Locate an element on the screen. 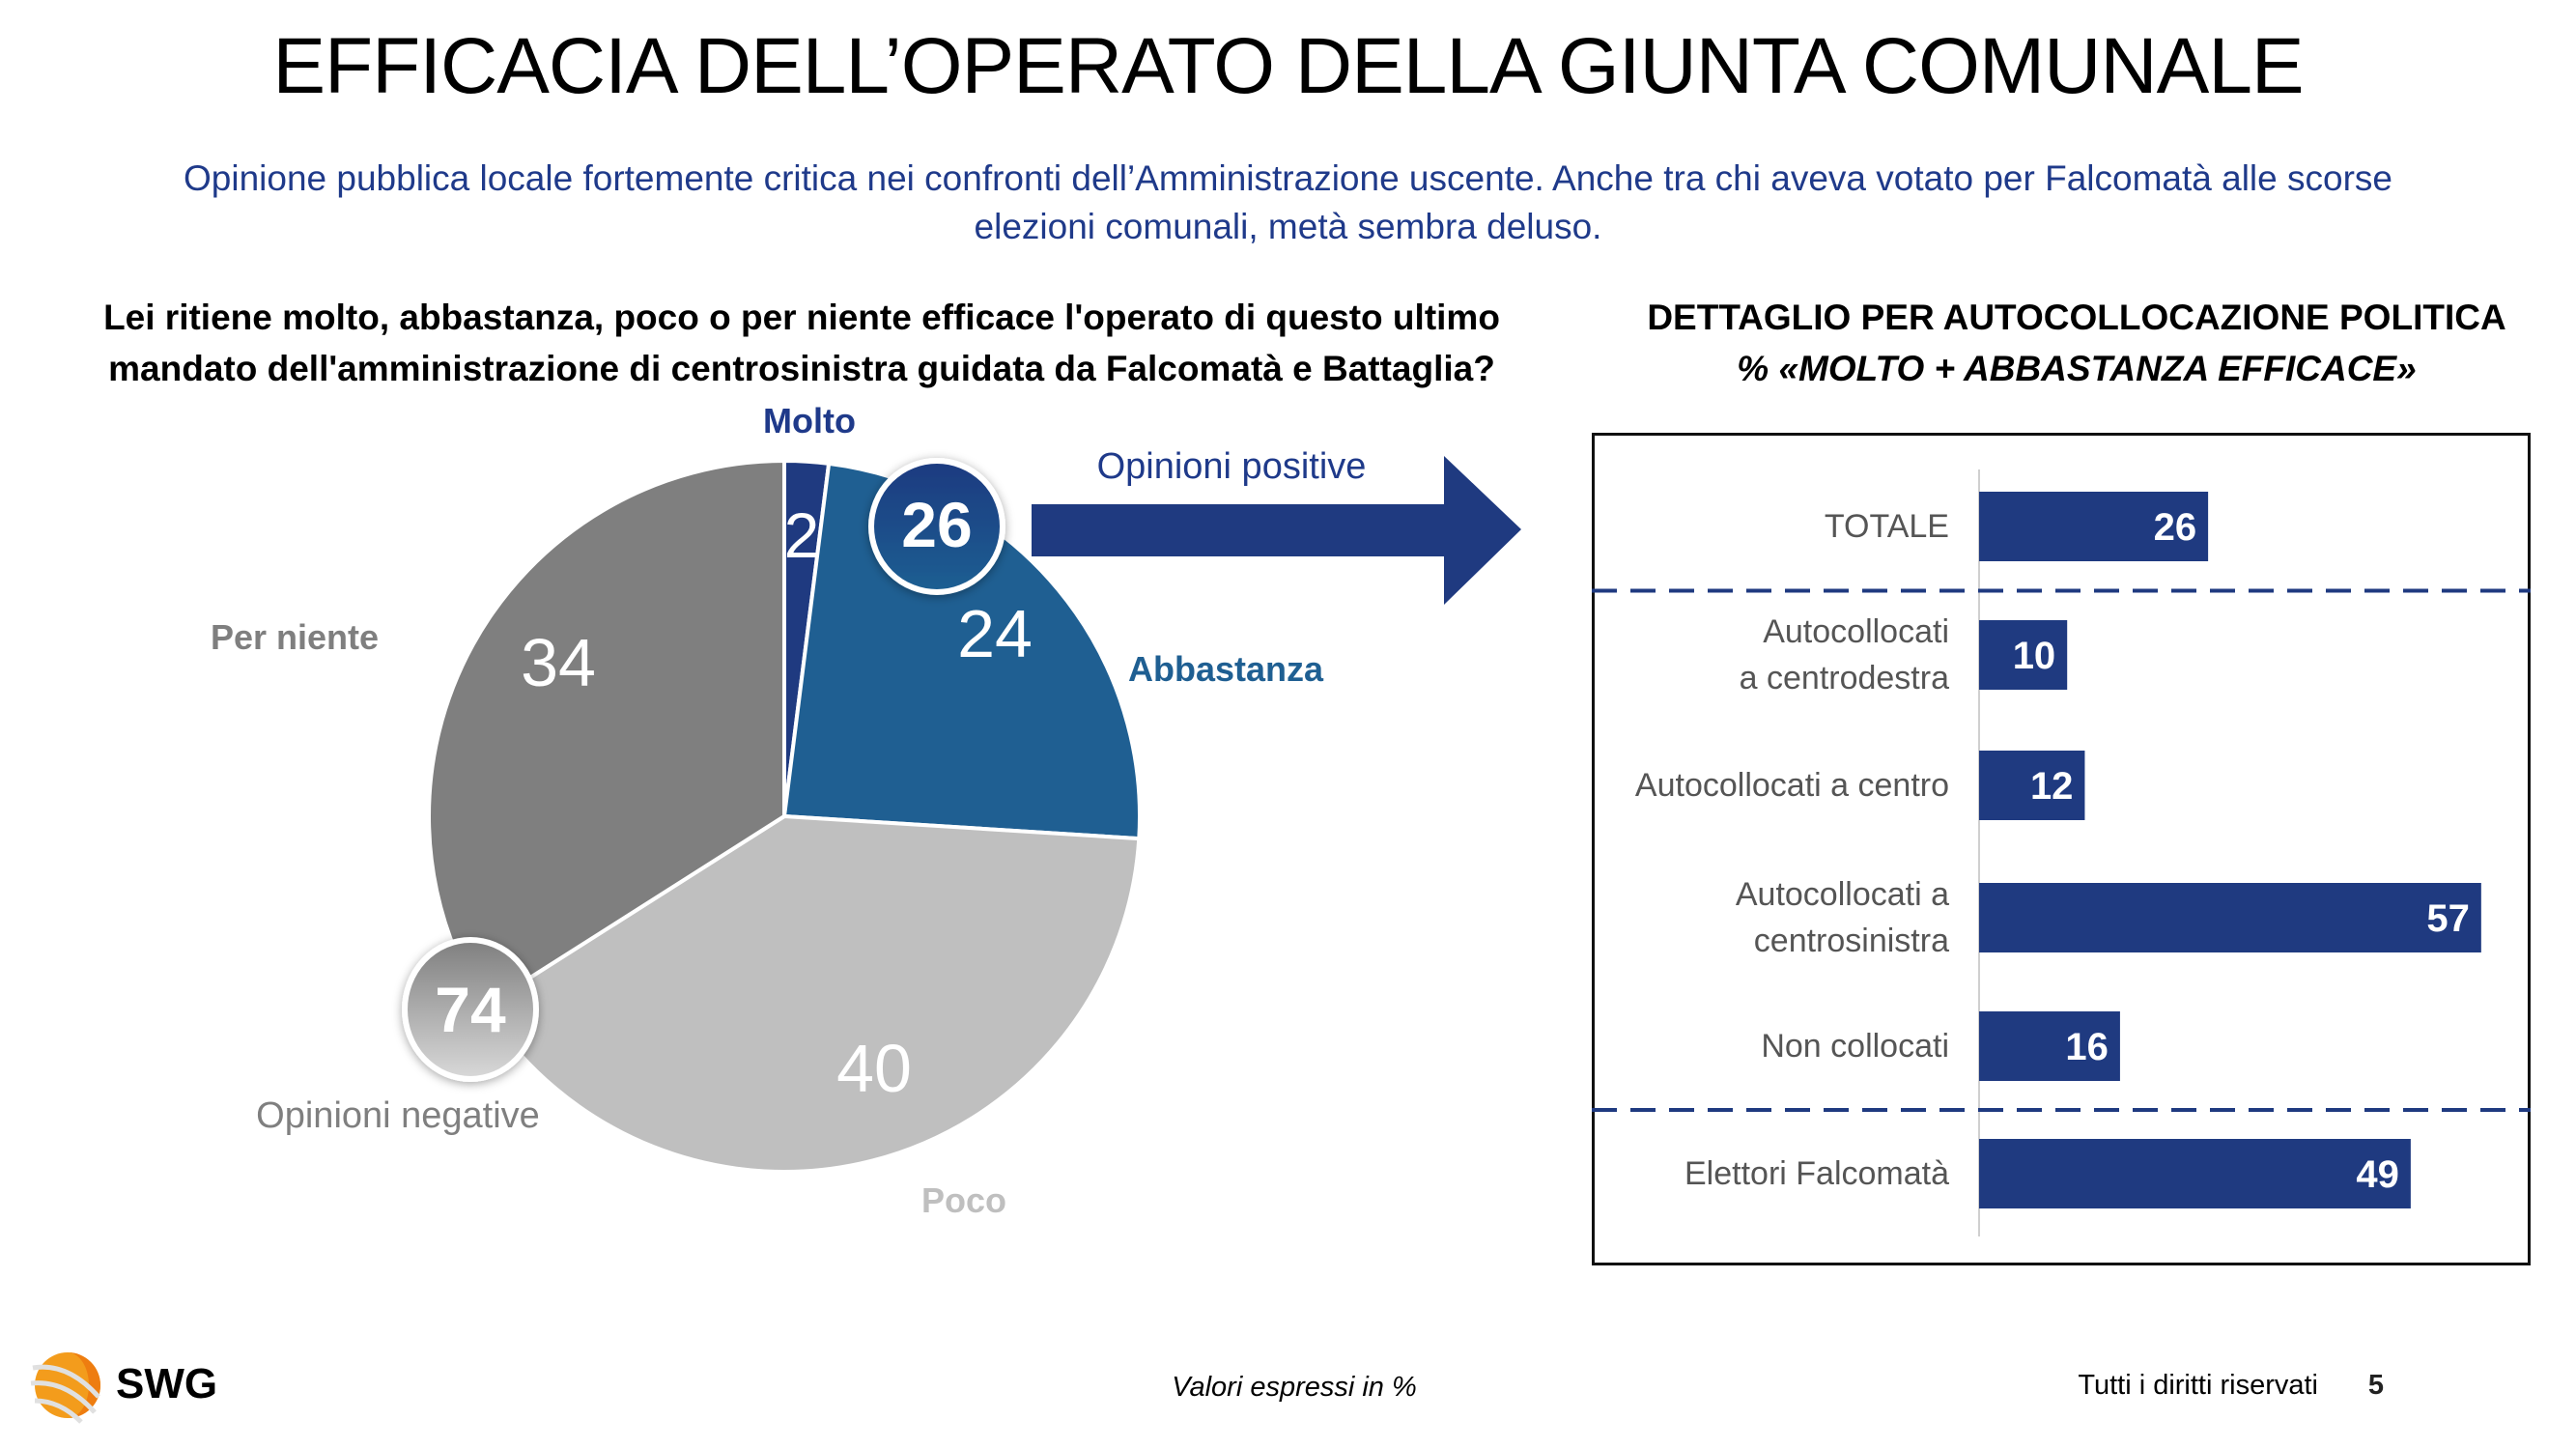 The image size is (2576, 1449). bar-category-label: Autocollocati a centro is located at coordinates (1770, 785).